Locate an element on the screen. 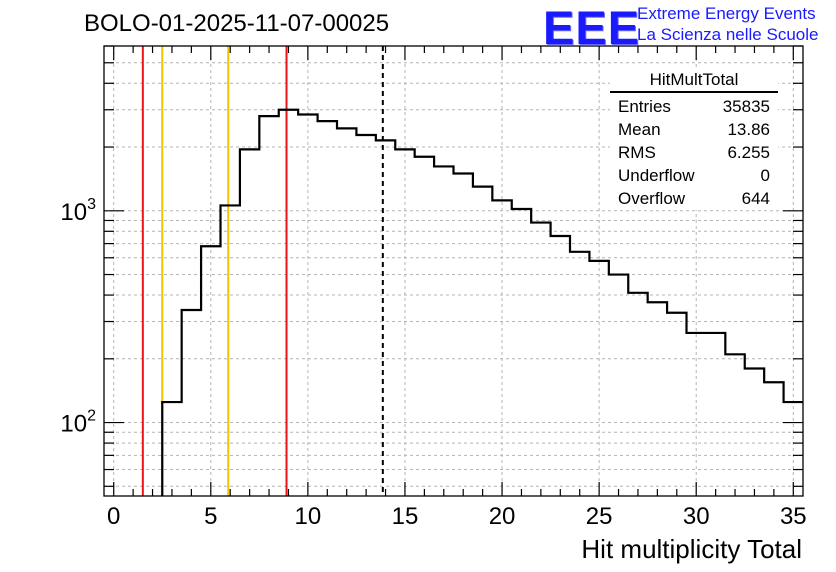  stats-label: Overflow is located at coordinates (652, 198).